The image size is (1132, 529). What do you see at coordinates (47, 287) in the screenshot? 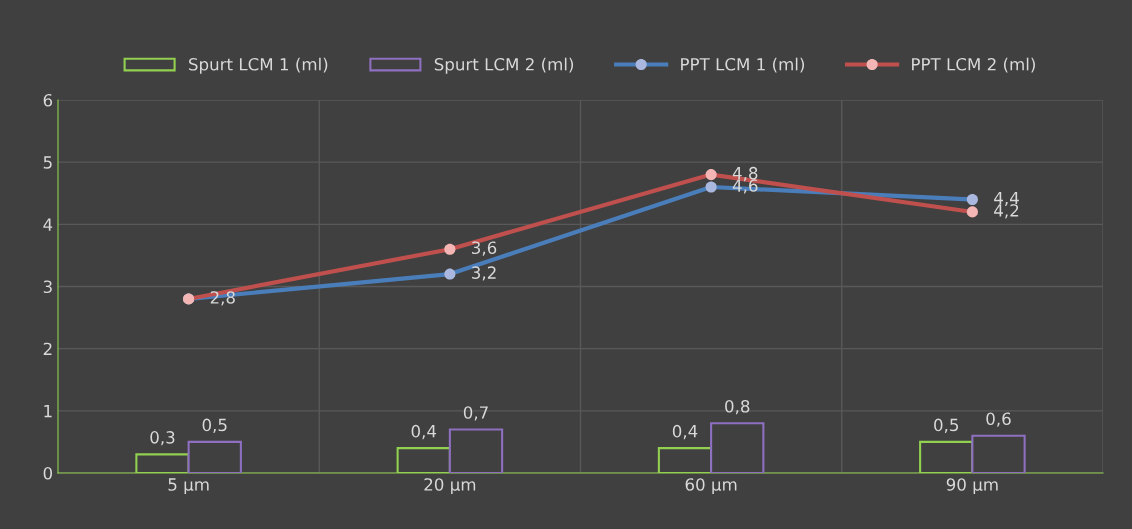
I see `y-tick-label: 3` at bounding box center [47, 287].